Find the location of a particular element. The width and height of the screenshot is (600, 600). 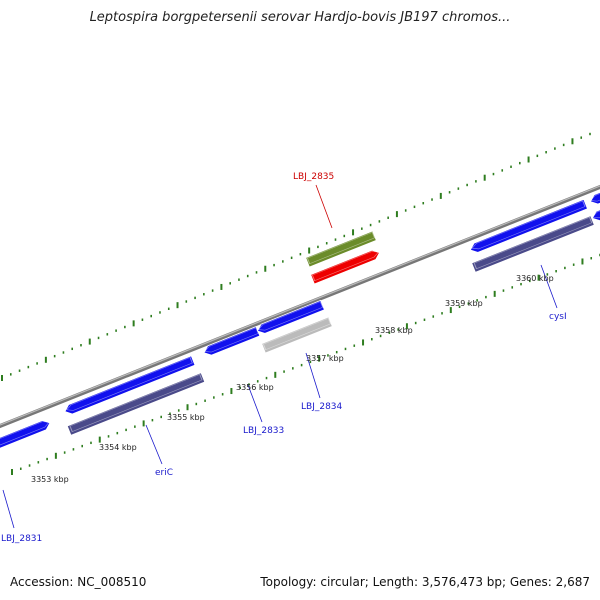

gene-forward-right is located at coordinates (528, 226).